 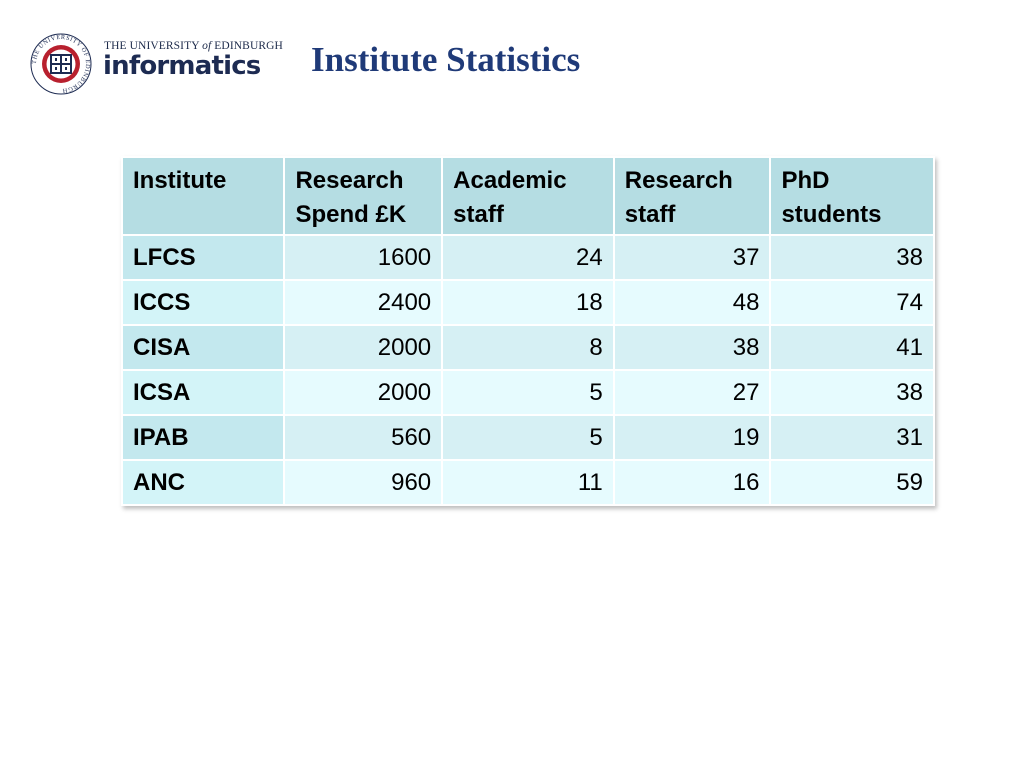 I want to click on cell-research-staff: 19, so click(x=692, y=437).